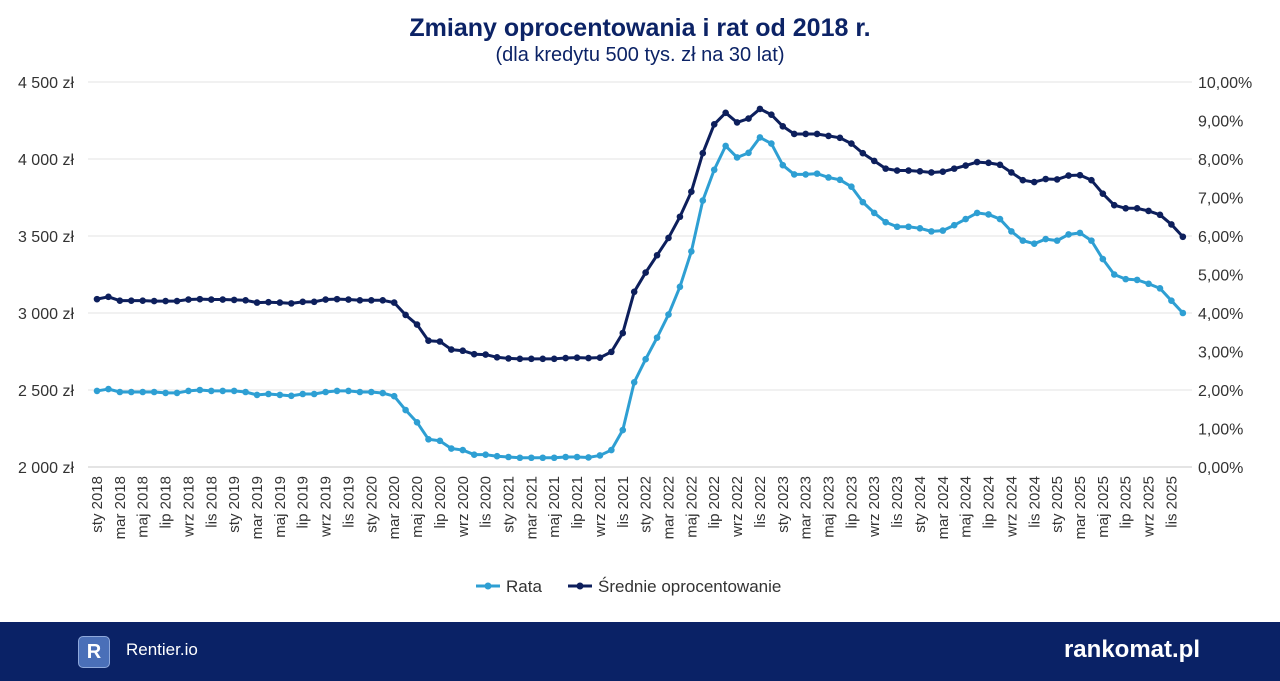  I want to click on x-tick-label: mar 2024, so click(943, 507).